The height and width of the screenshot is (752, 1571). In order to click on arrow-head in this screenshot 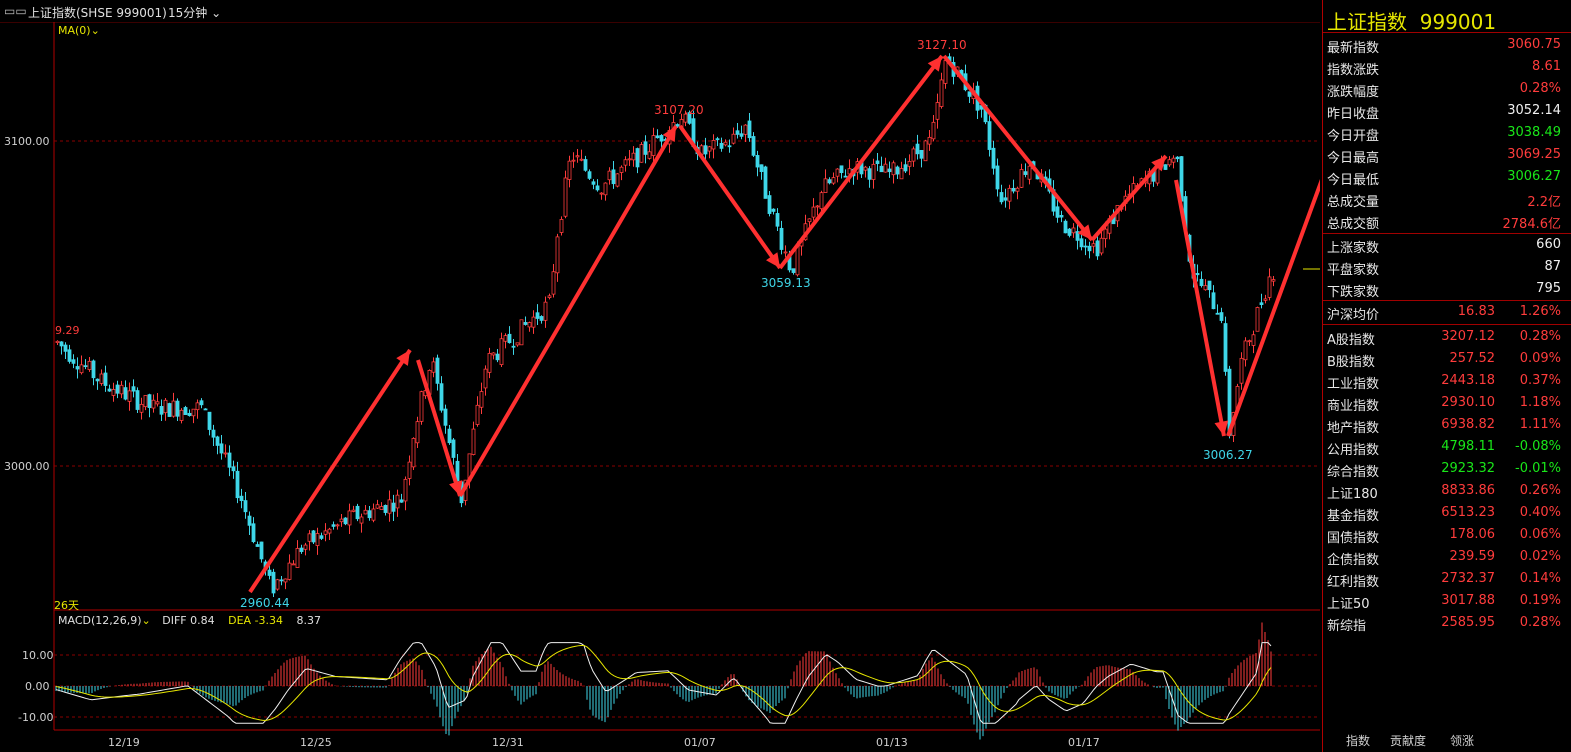, I will do `click(1084, 232)`.